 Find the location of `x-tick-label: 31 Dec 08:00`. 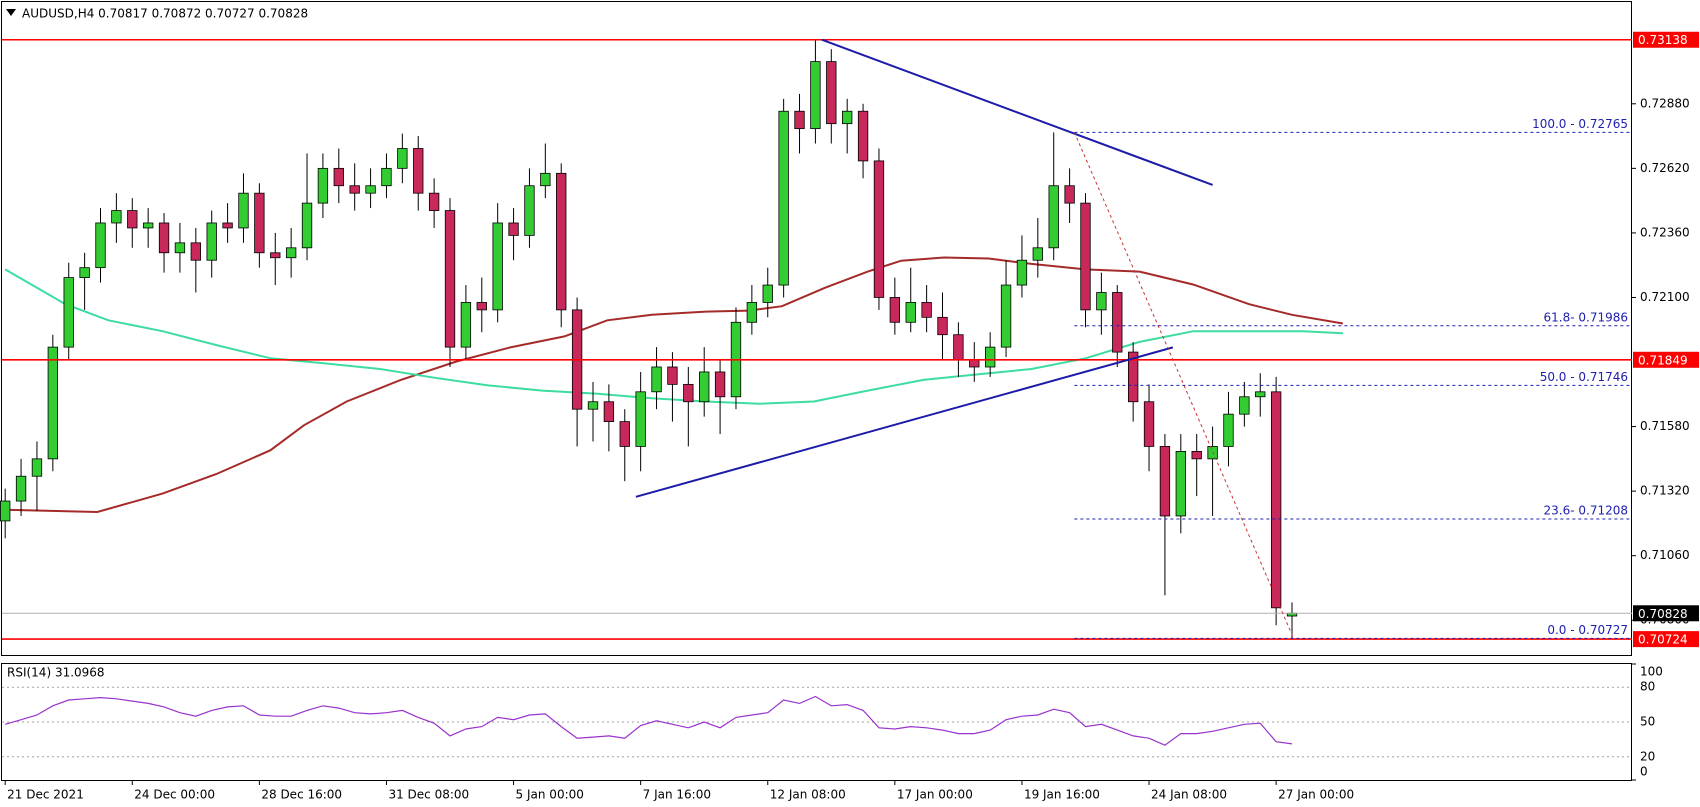

x-tick-label: 31 Dec 08:00 is located at coordinates (428, 795).